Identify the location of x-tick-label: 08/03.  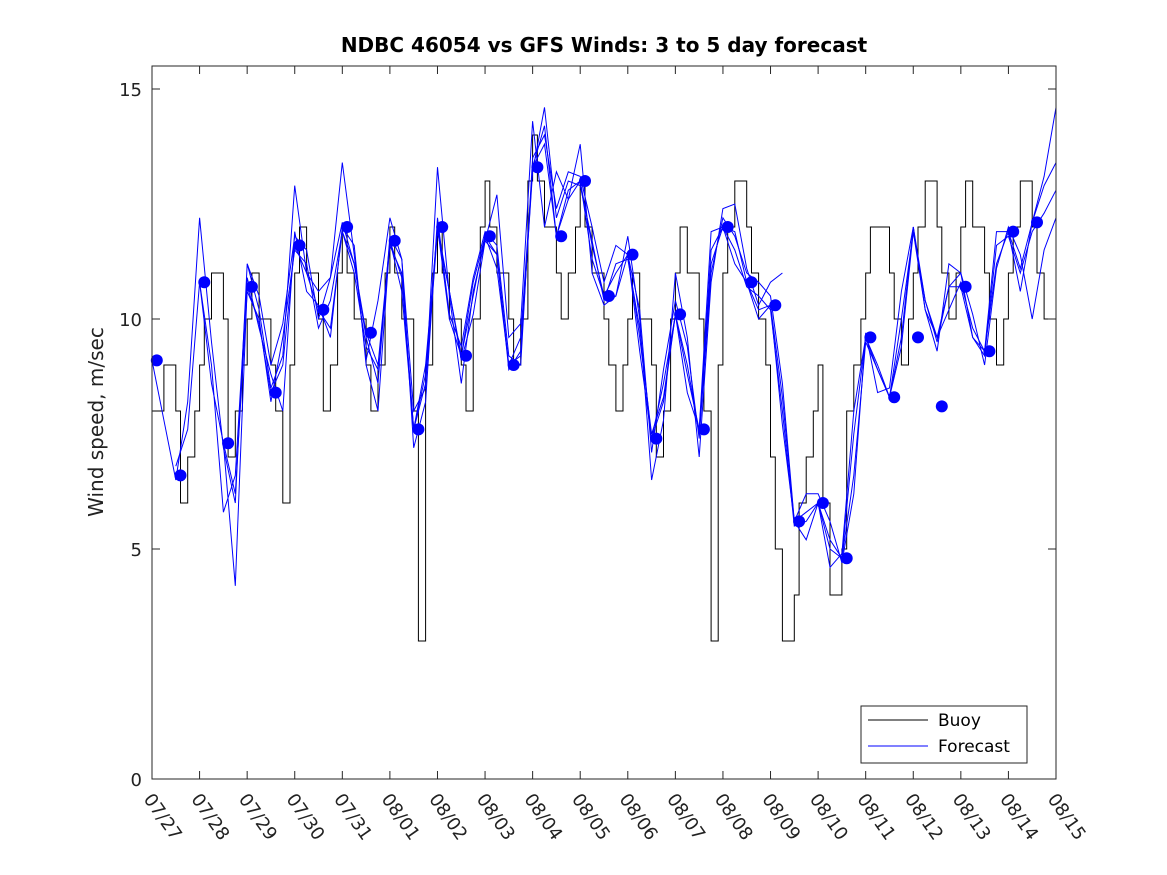
(495, 817).